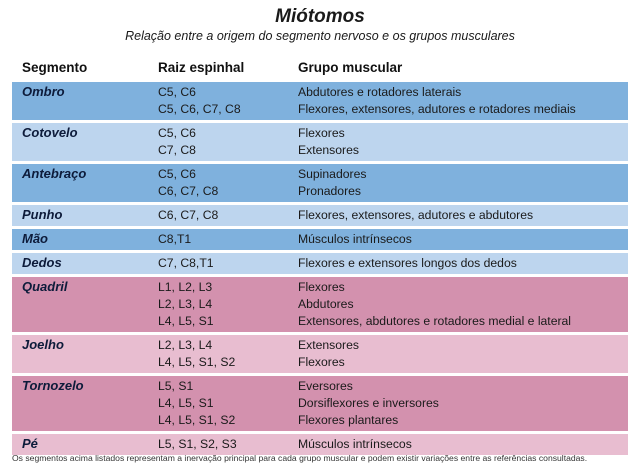 The height and width of the screenshot is (472, 640). What do you see at coordinates (325, 386) in the screenshot?
I see `muscle-group: Eversores` at bounding box center [325, 386].